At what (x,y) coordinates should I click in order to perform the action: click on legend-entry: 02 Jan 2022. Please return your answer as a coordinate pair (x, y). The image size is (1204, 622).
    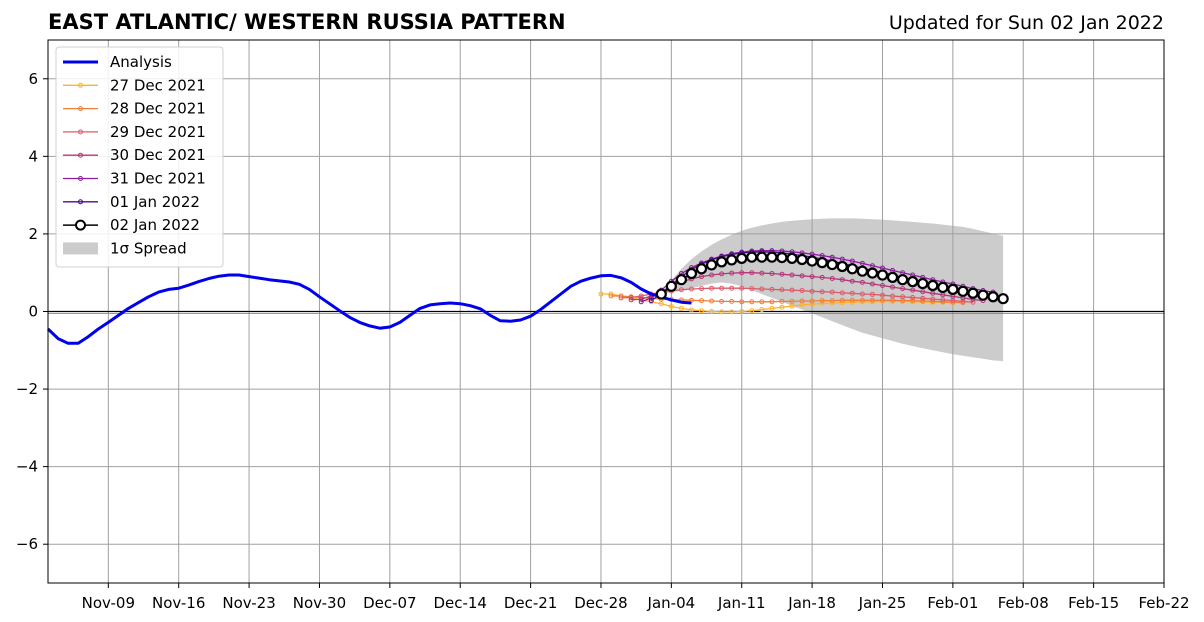
    Looking at the image, I should click on (131, 225).